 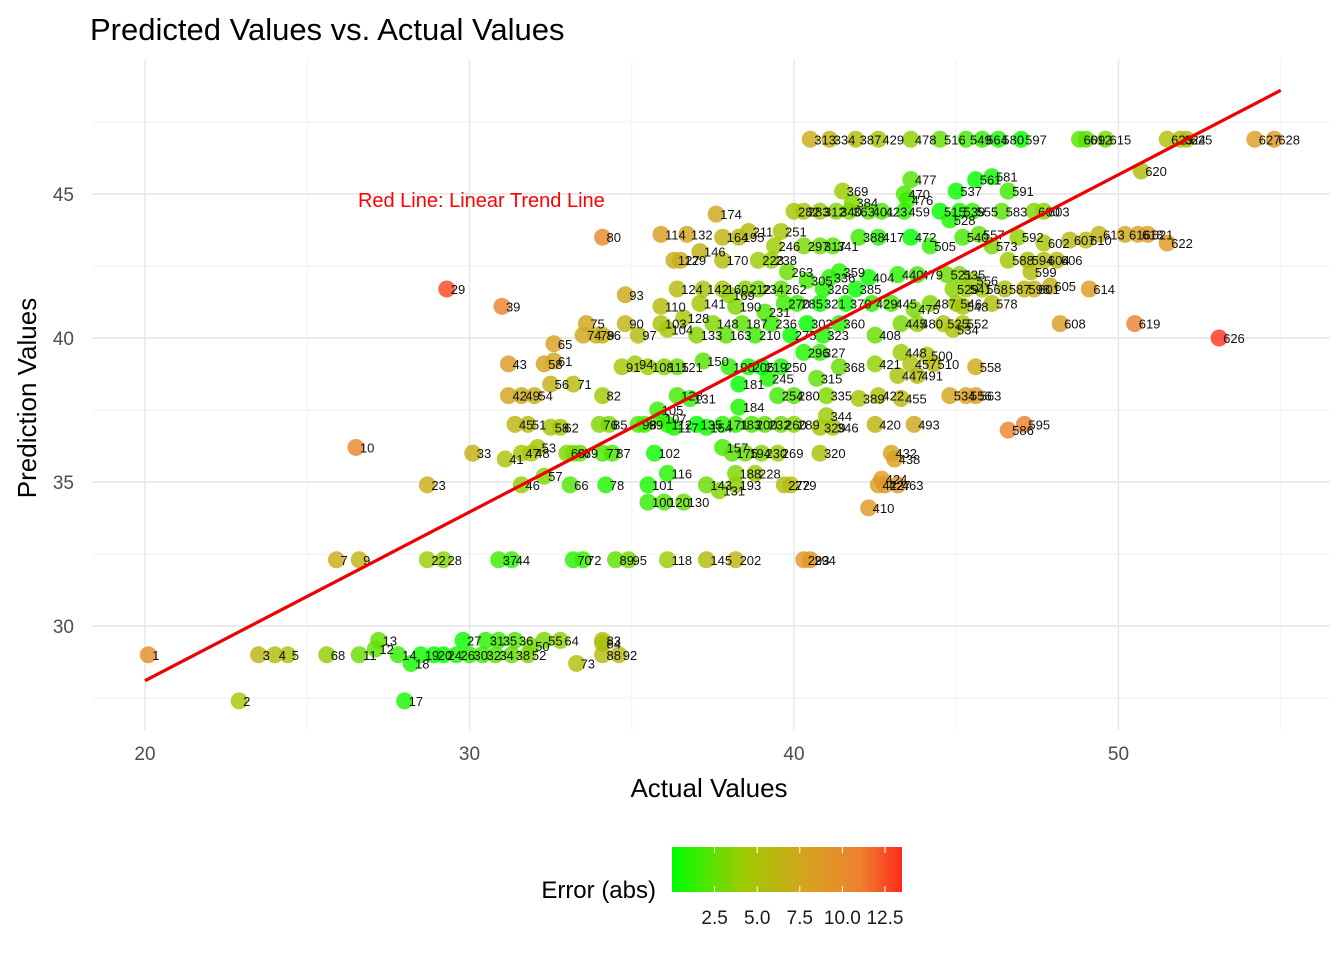 What do you see at coordinates (266, 655) in the screenshot?
I see `point-label: 3` at bounding box center [266, 655].